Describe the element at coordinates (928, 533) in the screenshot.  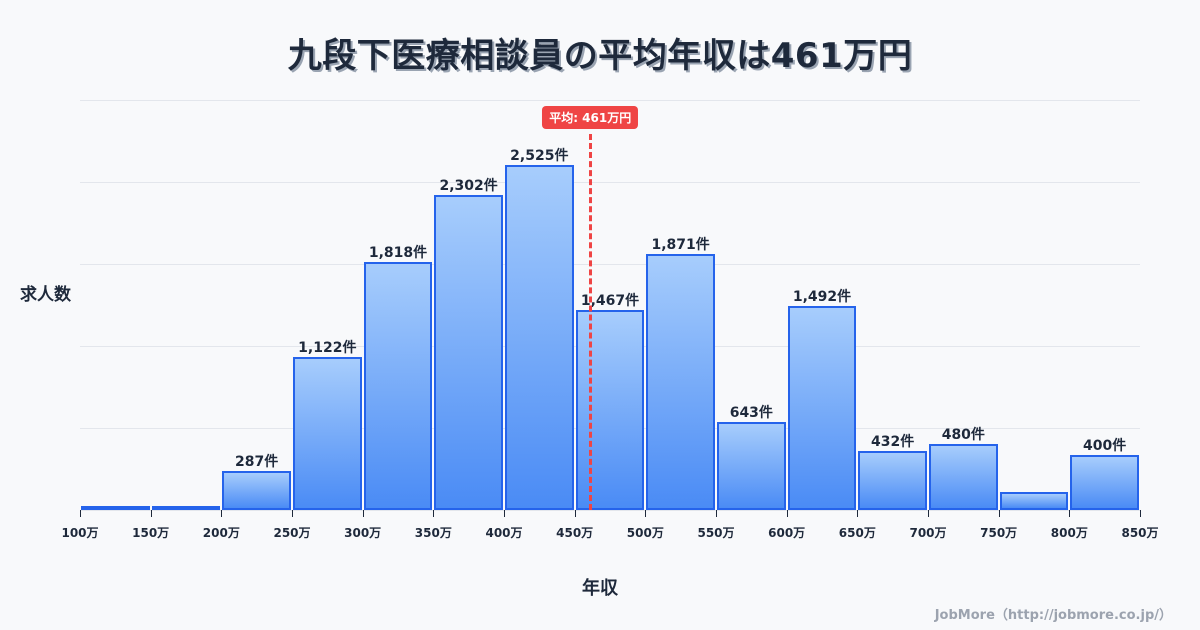
I see `x-axis-tick-label: 700万` at that location.